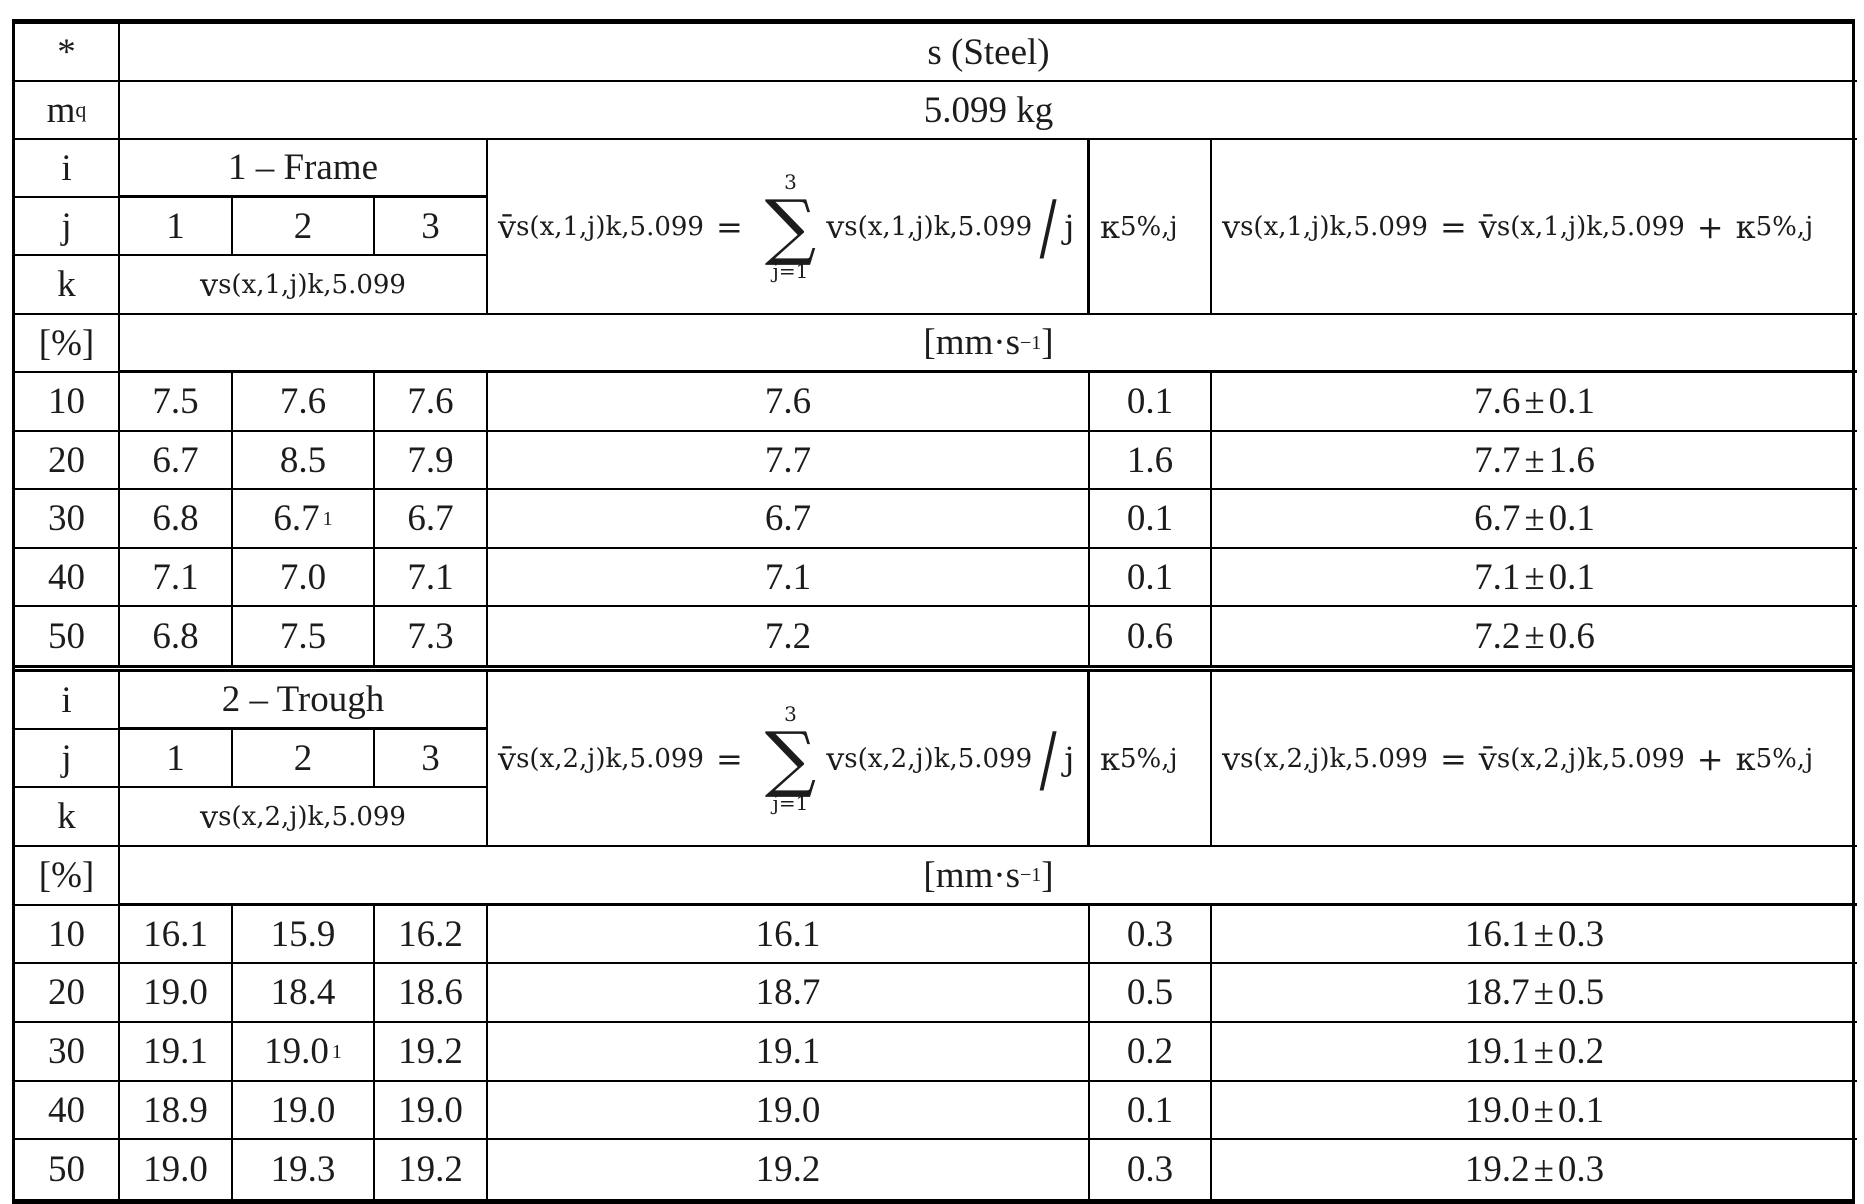 Image resolution: width=1864 pixels, height=1204 pixels. I want to click on cell-v1: 19.0, so click(176, 993).